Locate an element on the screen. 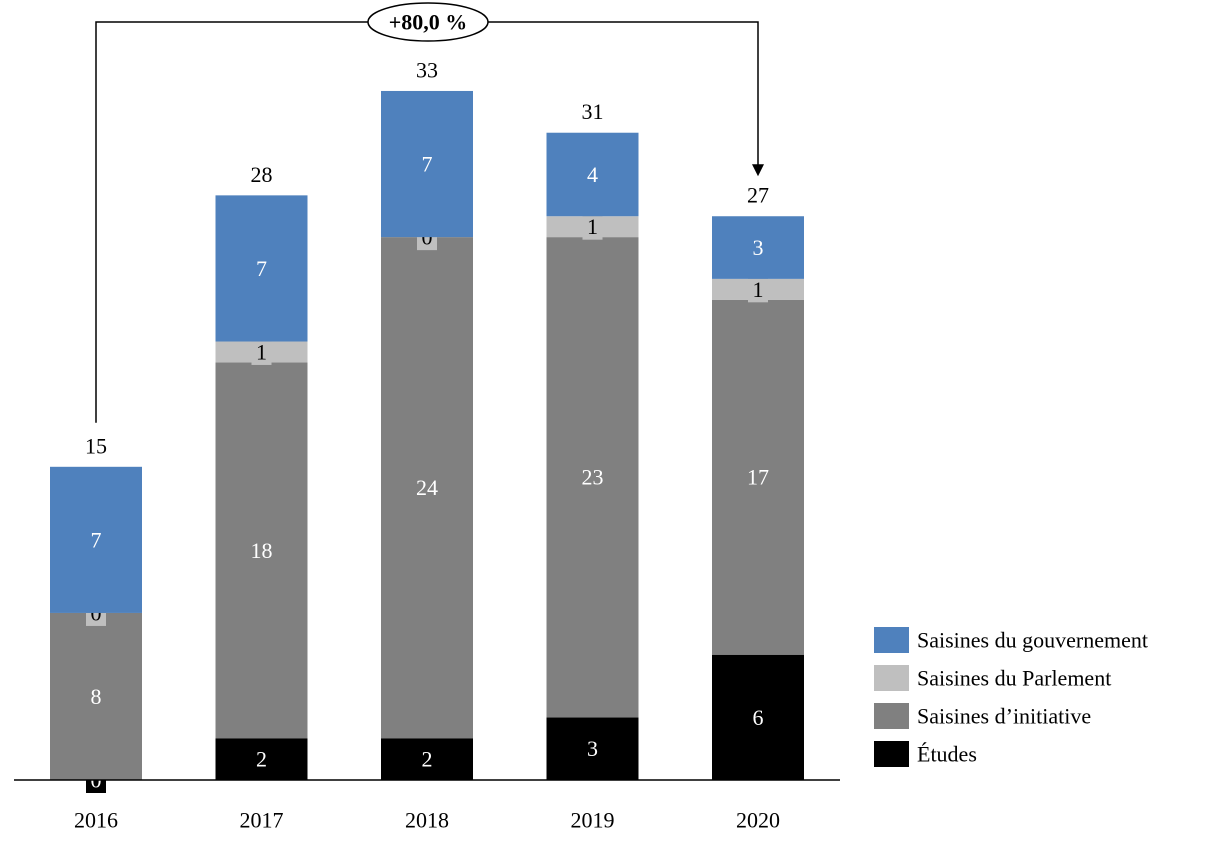 This screenshot has height=849, width=1227. data-label: 8 is located at coordinates (96, 696).